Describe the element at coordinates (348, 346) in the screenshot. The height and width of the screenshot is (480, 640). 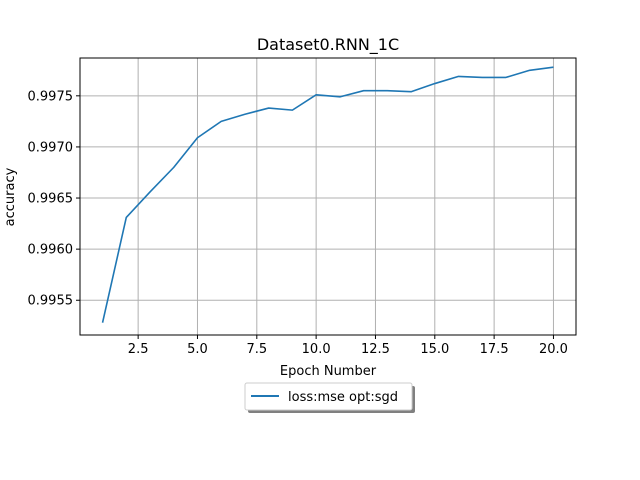
I see `x-axis: 2.5 5.0 7.5 10.0 12.5 15.0 17.5 20.0` at that location.